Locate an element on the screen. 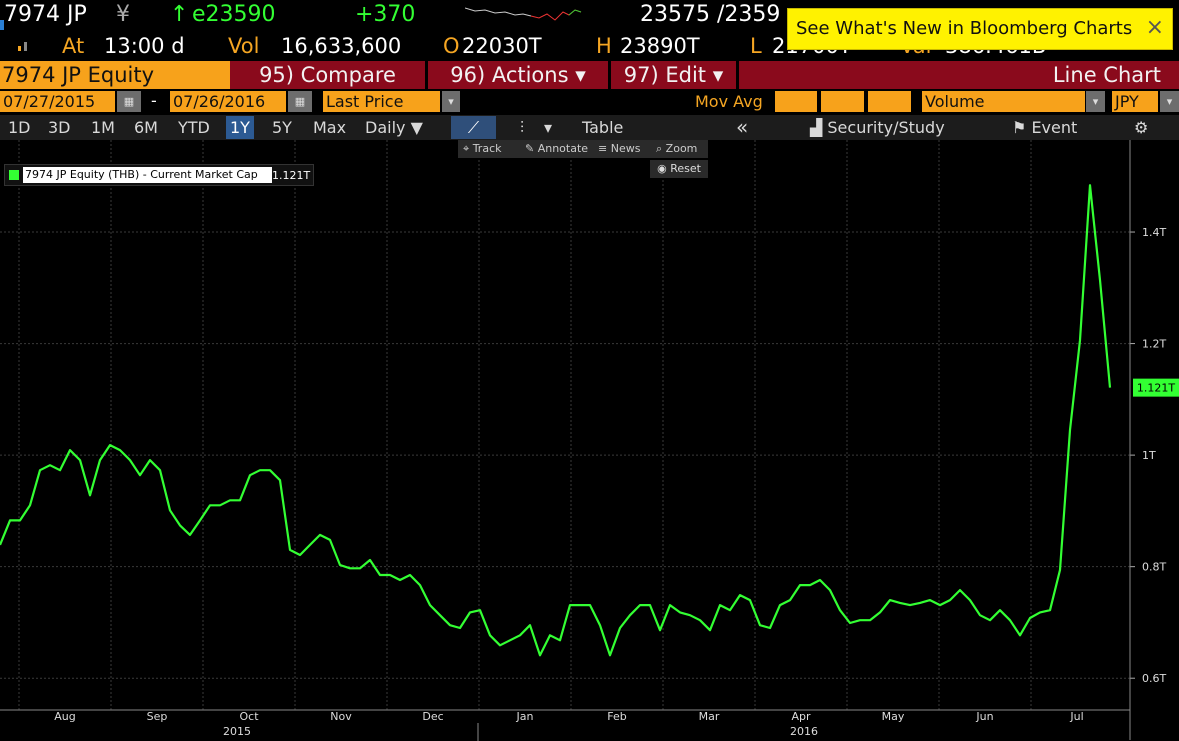 Image resolution: width=1179 pixels, height=741 pixels. period-button: 5Y is located at coordinates (282, 127).